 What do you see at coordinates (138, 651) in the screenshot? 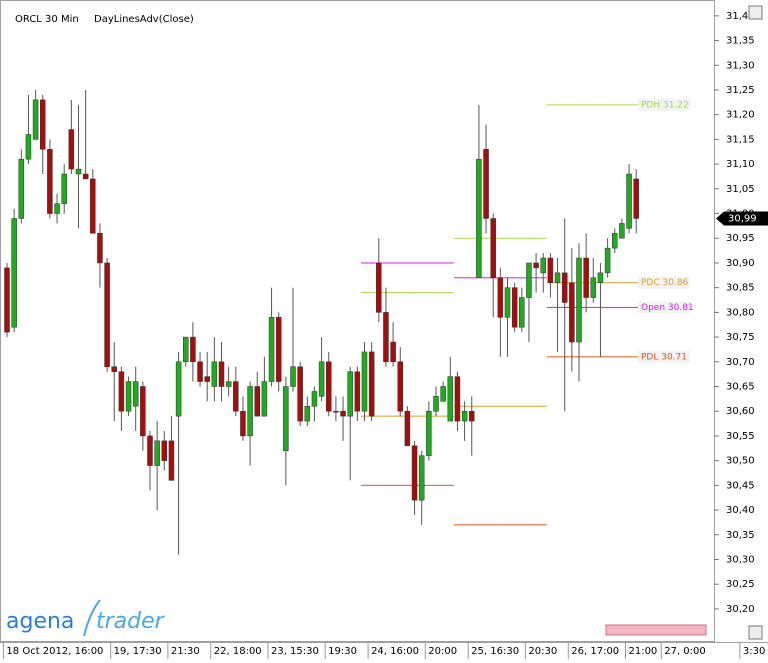
I see `x-tick-label: 19, 17:30` at bounding box center [138, 651].